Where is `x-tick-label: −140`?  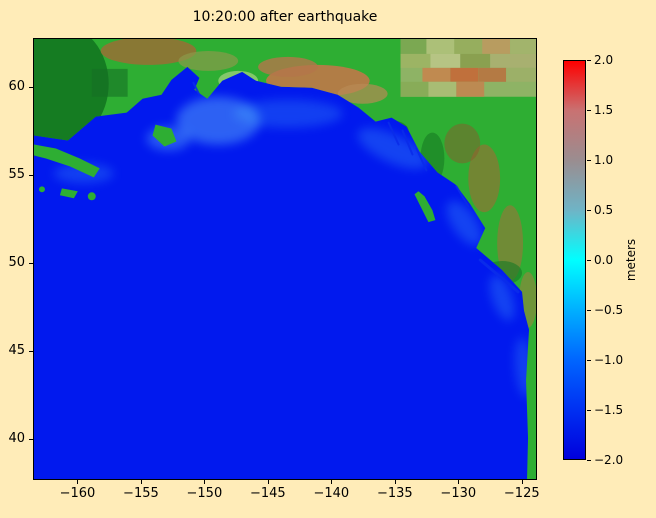 x-tick-label: −140 is located at coordinates (331, 493).